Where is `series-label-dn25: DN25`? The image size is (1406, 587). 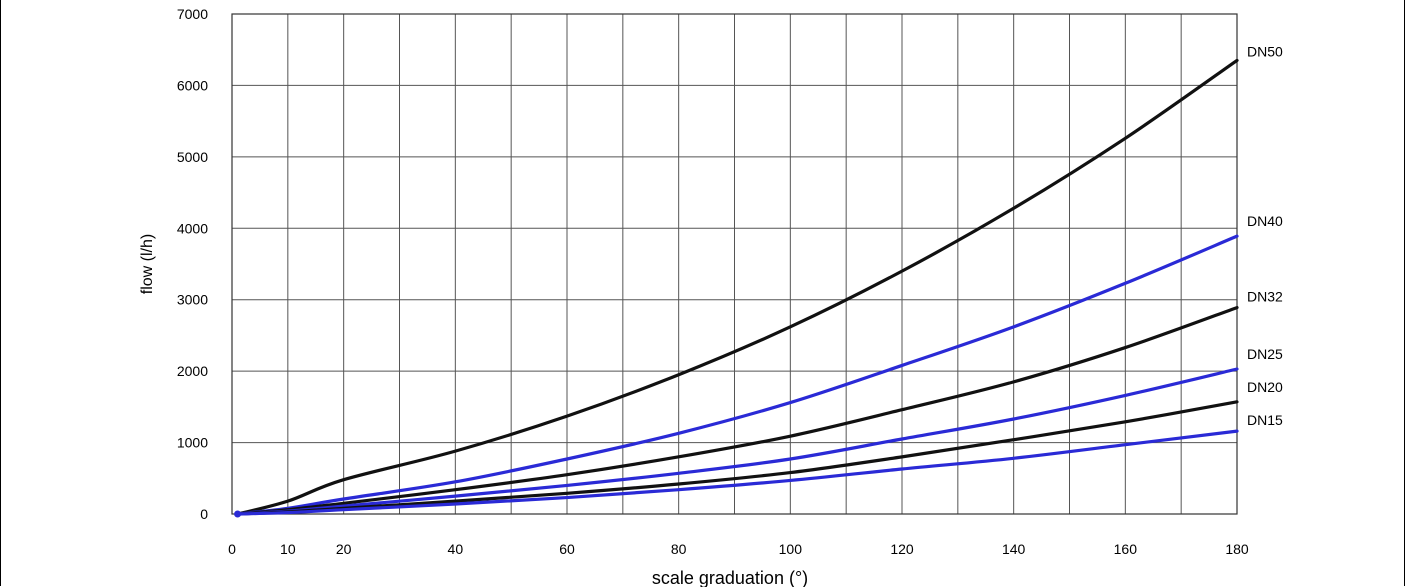 series-label-dn25: DN25 is located at coordinates (1265, 354).